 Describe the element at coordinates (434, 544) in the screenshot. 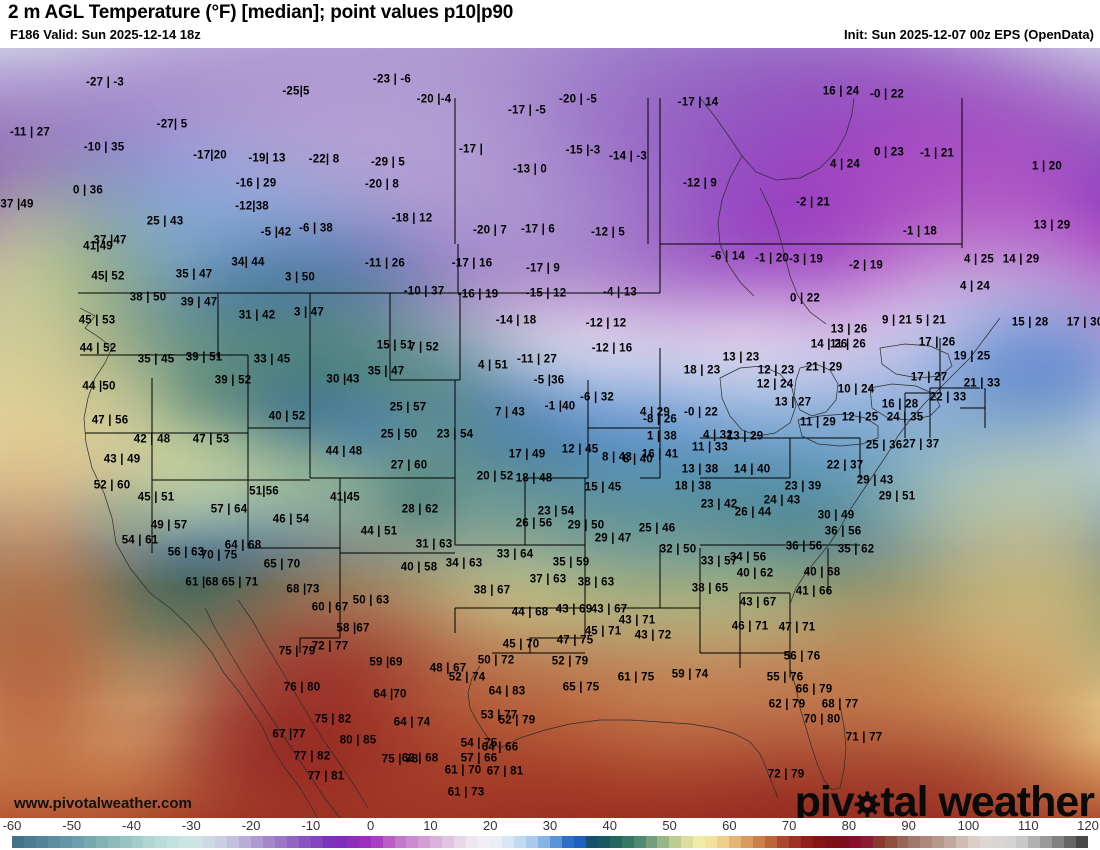

I see `point-value-label: 31 | 63` at that location.